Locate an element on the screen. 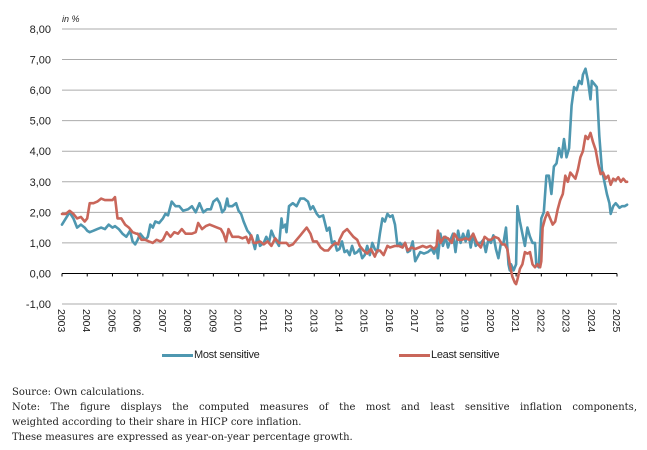 This screenshot has width=647, height=450. x-tick-label: 2011 is located at coordinates (263, 320).